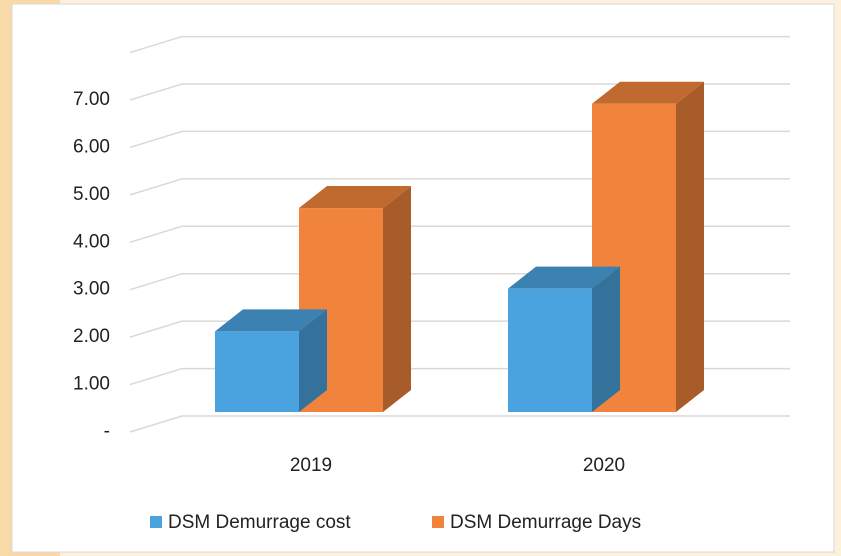 The image size is (841, 556). What do you see at coordinates (91, 384) in the screenshot?
I see `y-tick-label: 1.00` at bounding box center [91, 384].